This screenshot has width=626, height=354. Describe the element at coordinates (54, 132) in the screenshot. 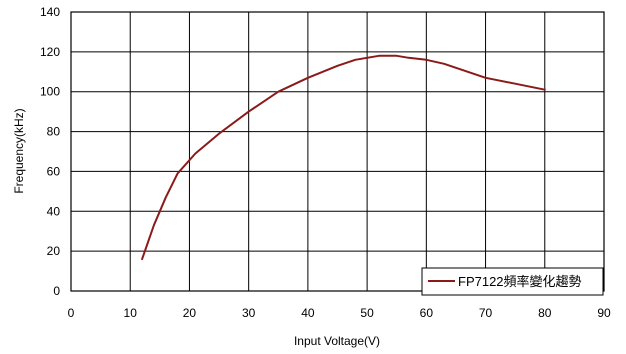

I see `y-tick-label: 80` at that location.